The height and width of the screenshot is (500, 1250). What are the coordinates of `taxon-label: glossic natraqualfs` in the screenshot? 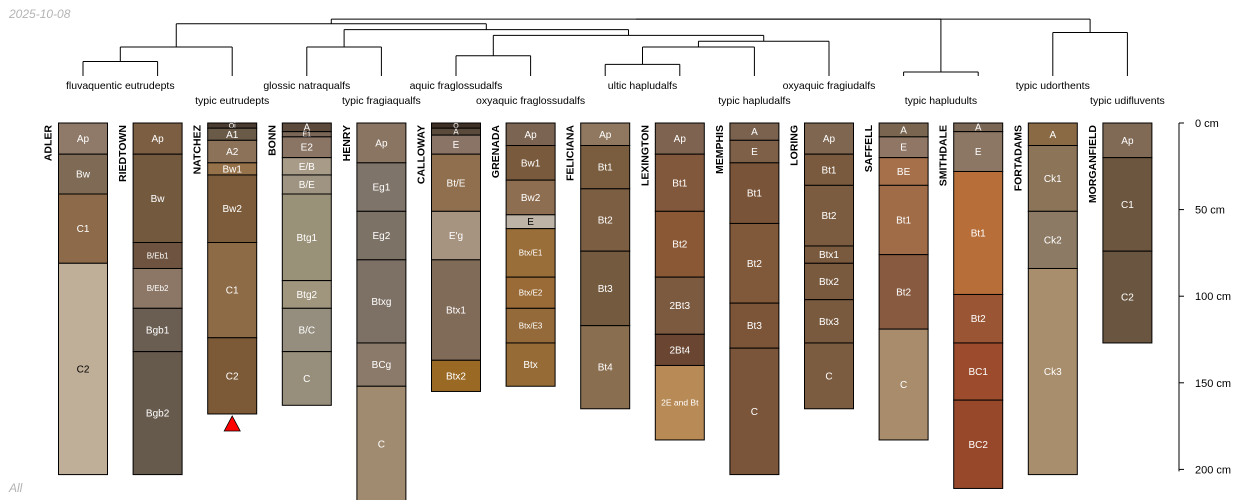 It's located at (306, 86).